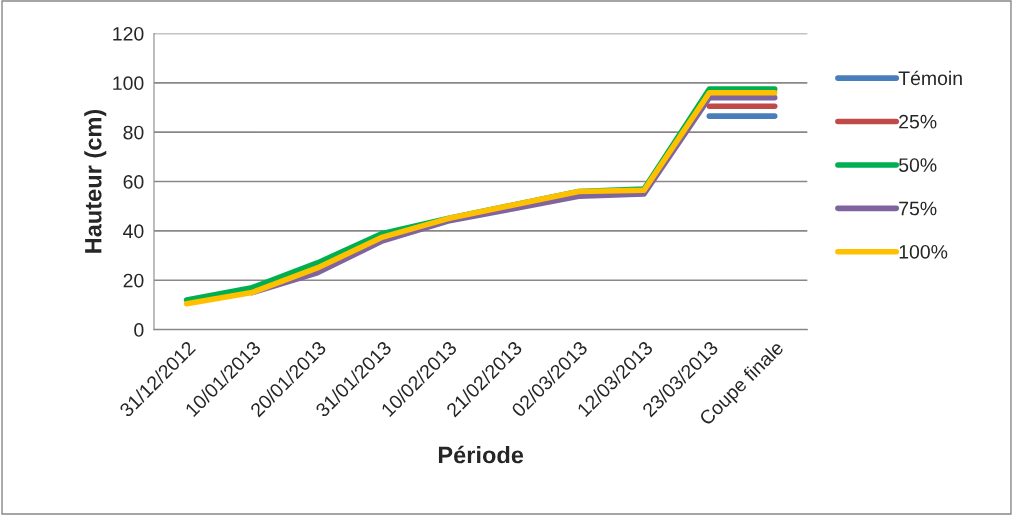 This screenshot has height=515, width=1013. What do you see at coordinates (128, 83) in the screenshot?
I see `y-tick-label: 100` at bounding box center [128, 83].